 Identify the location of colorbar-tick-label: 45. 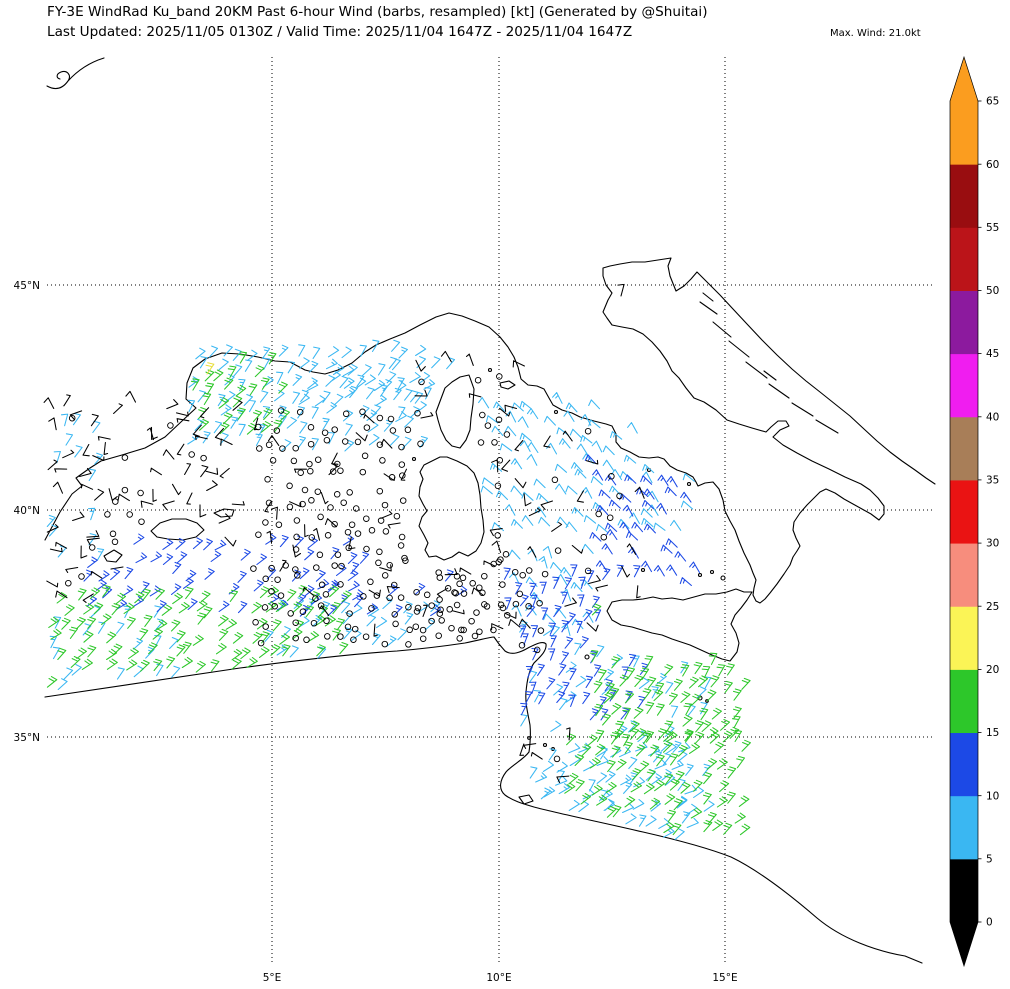
(992, 354).